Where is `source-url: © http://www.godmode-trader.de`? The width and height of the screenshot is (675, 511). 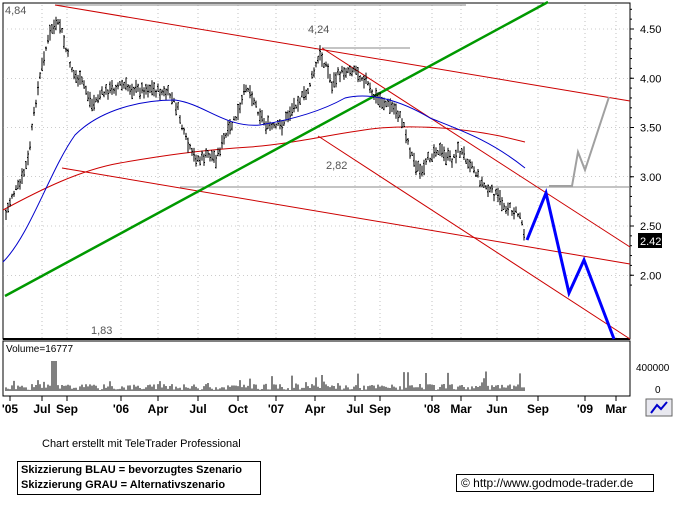
source-url: © http://www.godmode-trader.de is located at coordinates (555, 483).